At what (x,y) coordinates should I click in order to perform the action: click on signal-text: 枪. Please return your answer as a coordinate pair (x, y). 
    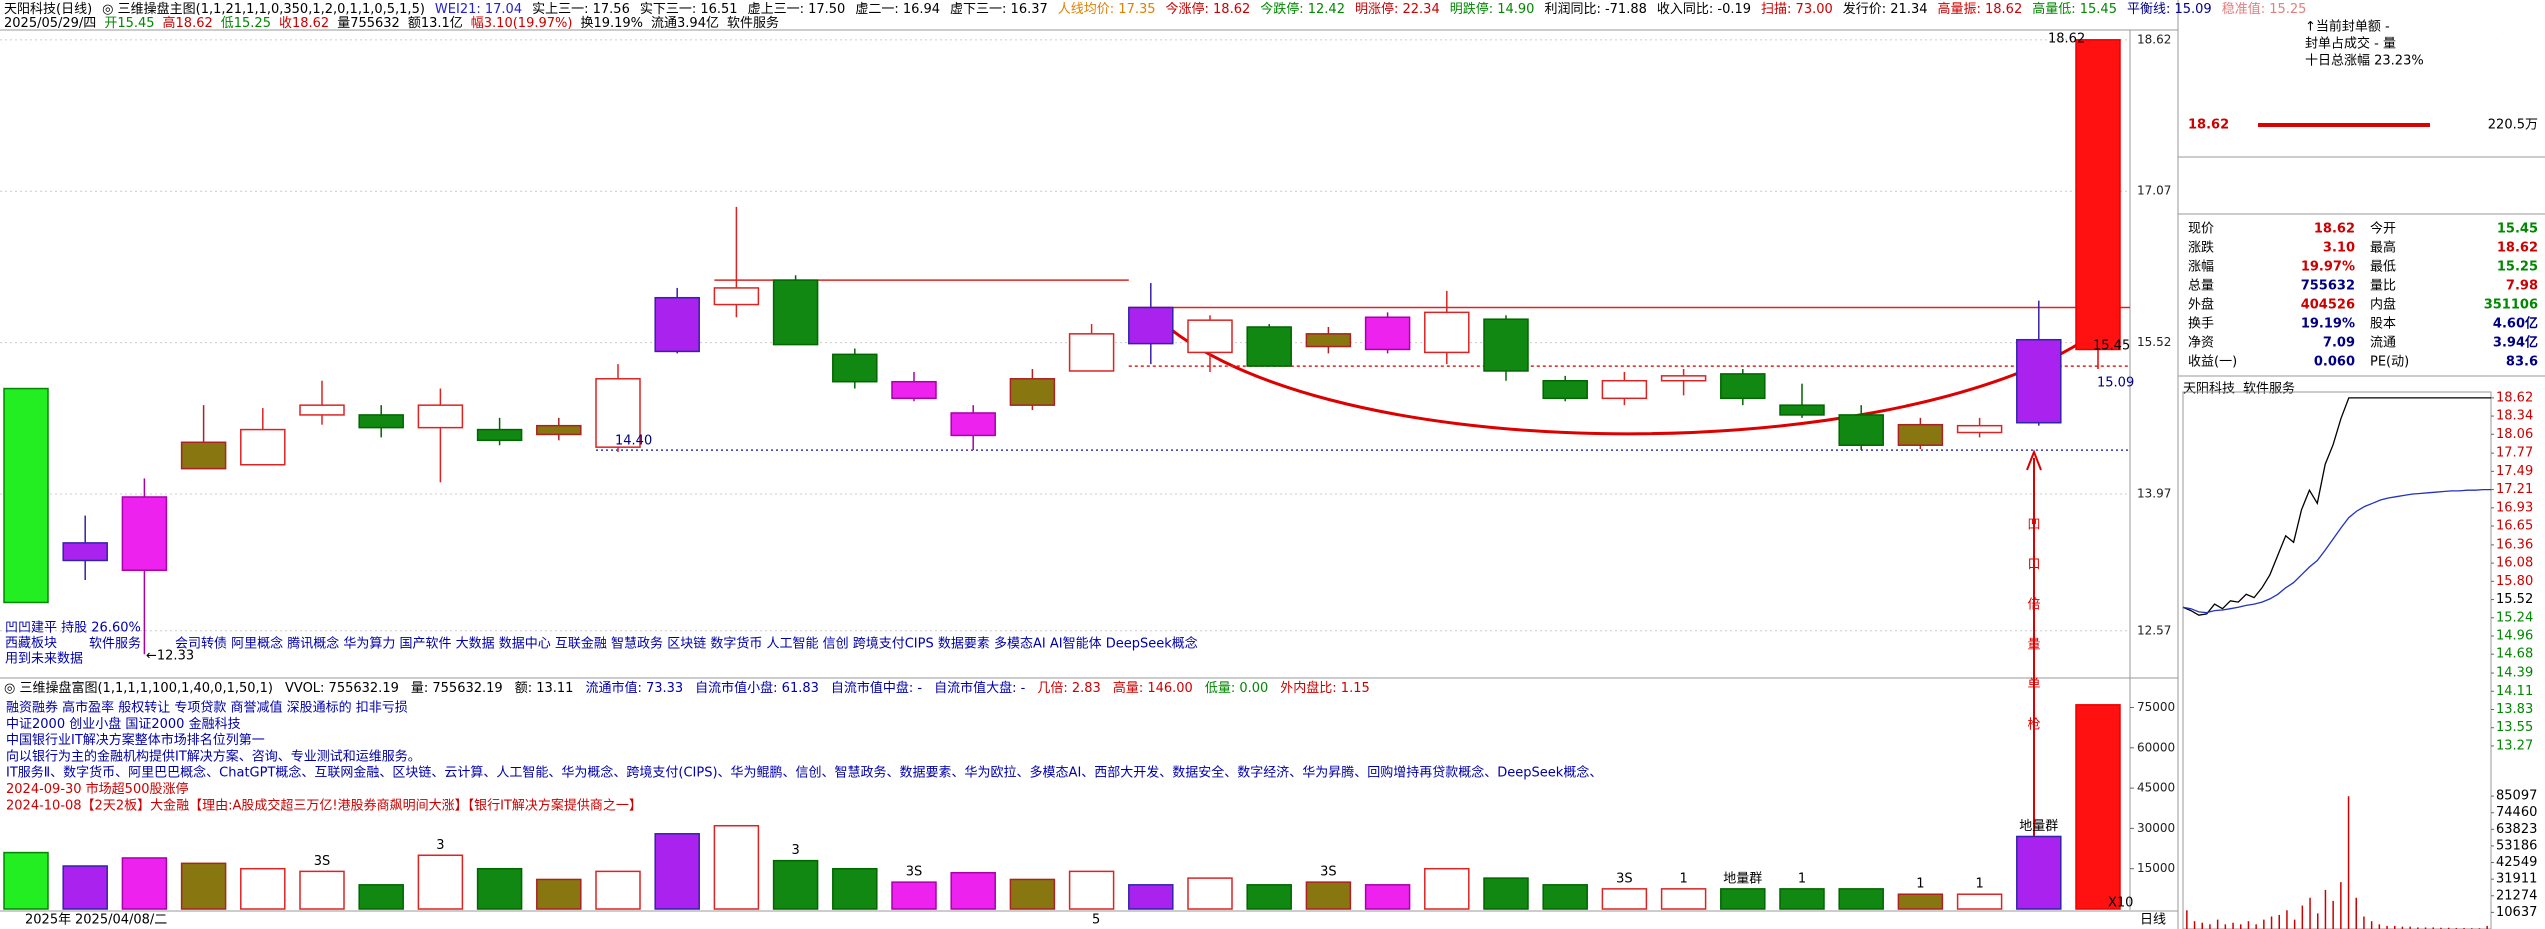
    Looking at the image, I should click on (2033, 725).